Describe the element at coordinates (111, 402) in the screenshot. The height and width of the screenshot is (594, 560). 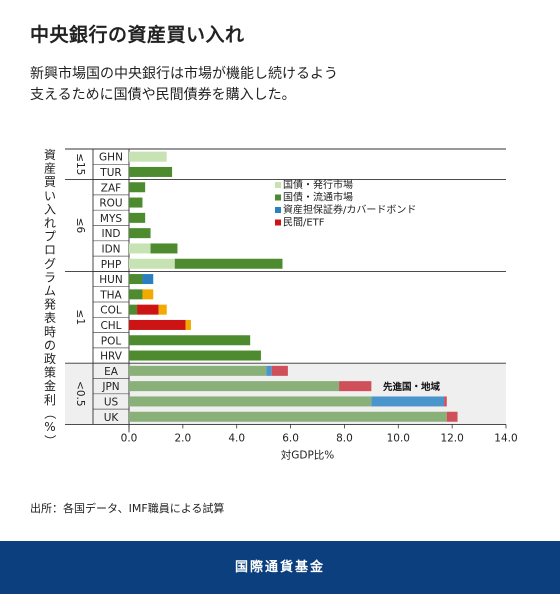
I see `category-label: US` at that location.